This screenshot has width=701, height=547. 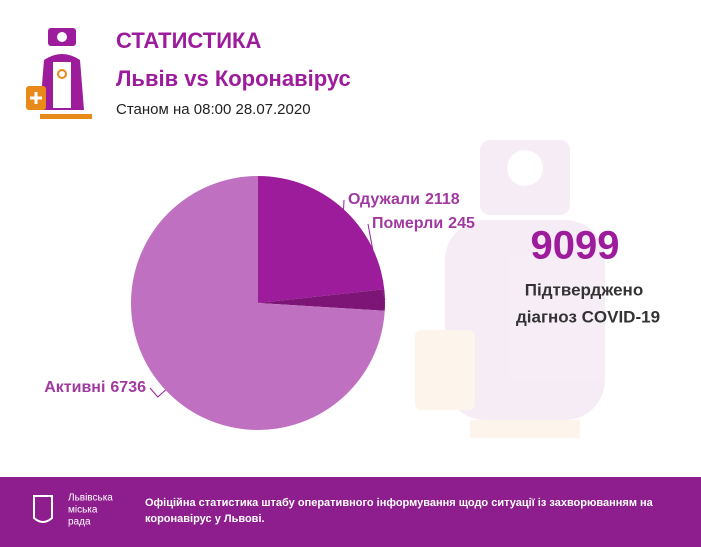 What do you see at coordinates (442, 199) in the screenshot?
I see `slice-label-value: 2118` at bounding box center [442, 199].